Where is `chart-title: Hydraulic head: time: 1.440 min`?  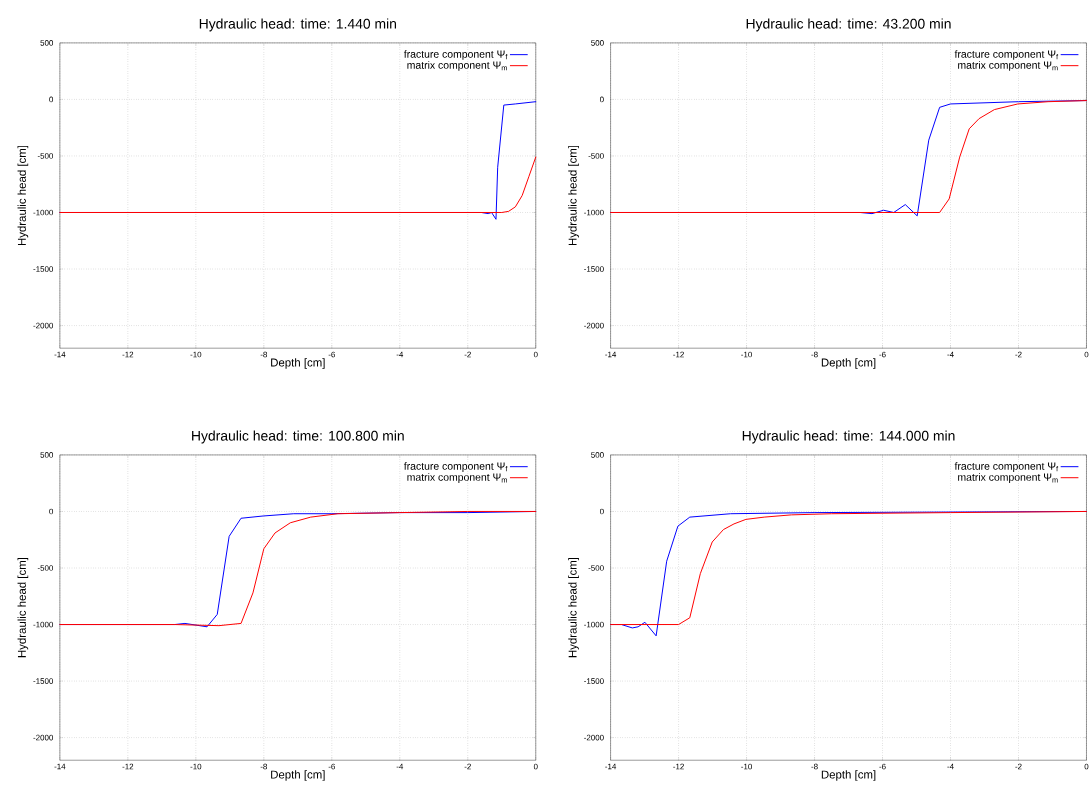 chart-title: Hydraulic head: time: 1.440 min is located at coordinates (298, 25).